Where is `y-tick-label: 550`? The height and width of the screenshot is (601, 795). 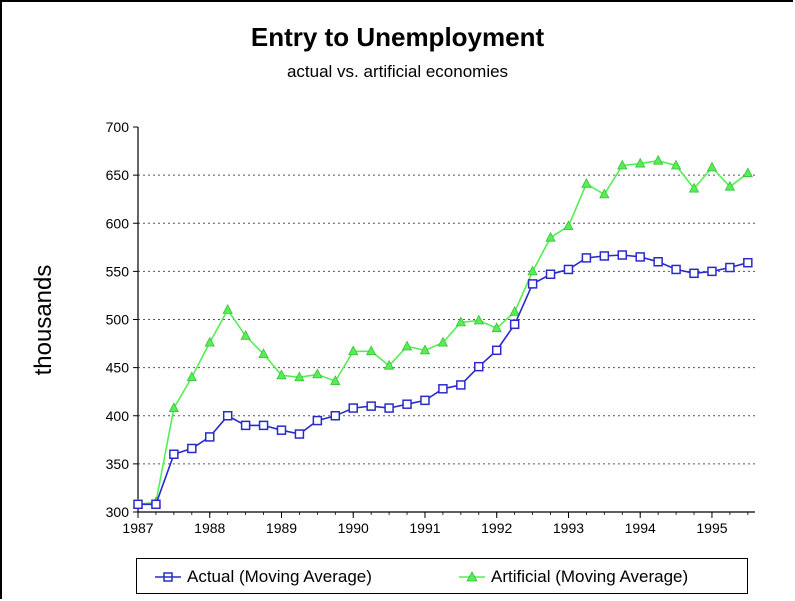
y-tick-label: 550 is located at coordinates (118, 271).